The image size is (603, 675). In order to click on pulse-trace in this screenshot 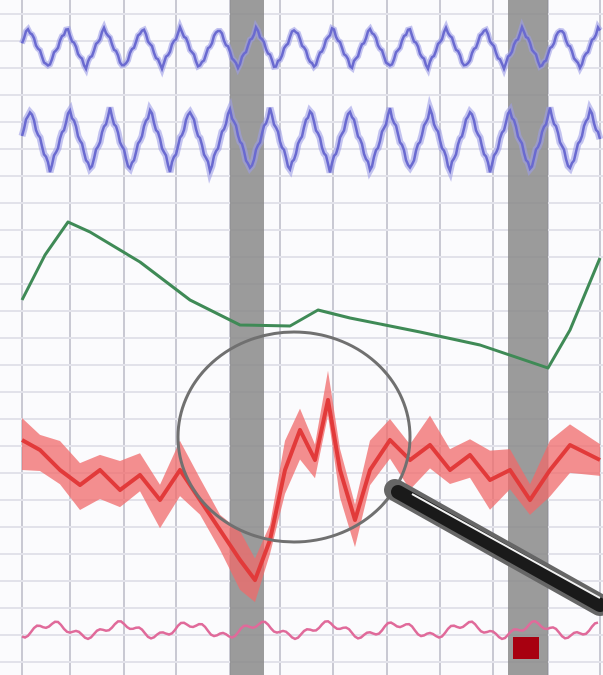, I will do `click(310, 630)`.